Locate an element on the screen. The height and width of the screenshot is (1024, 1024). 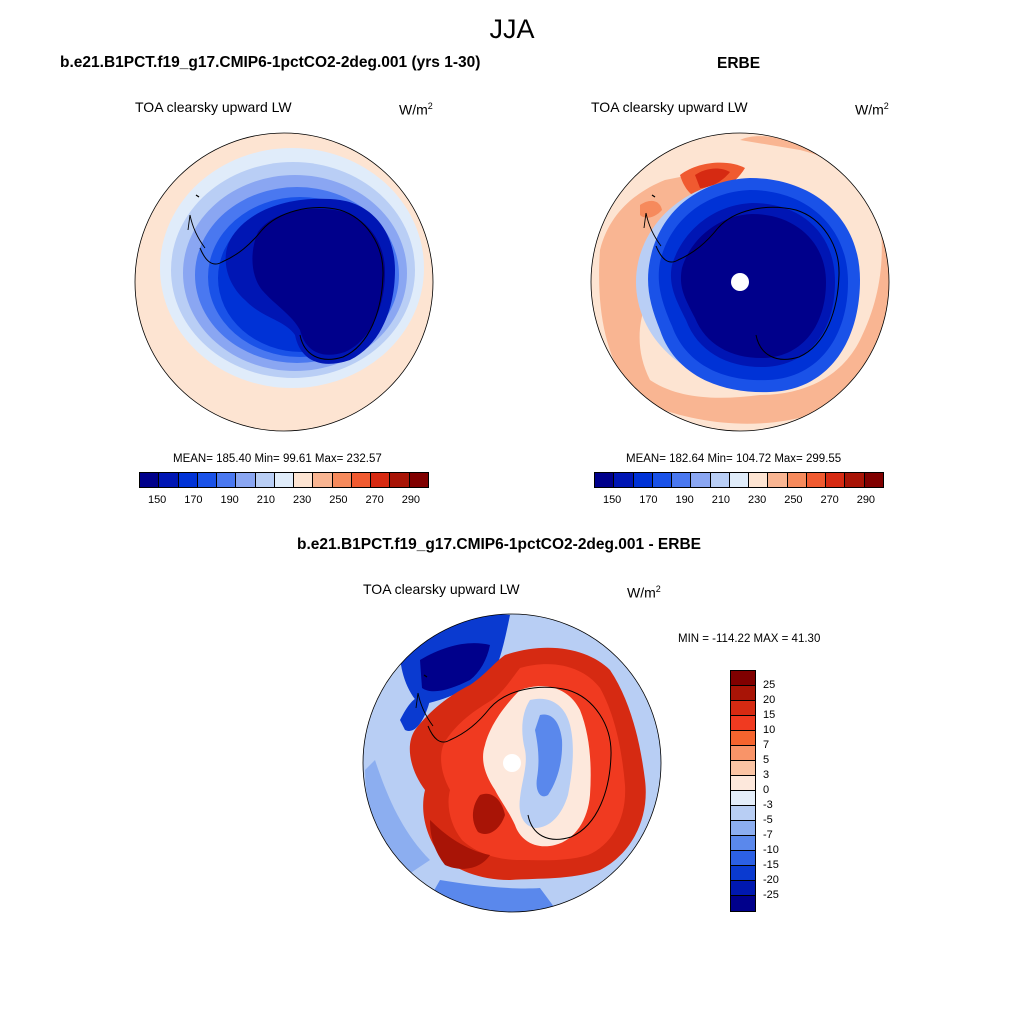
colorbar-tick-label: -3 is located at coordinates (768, 805).